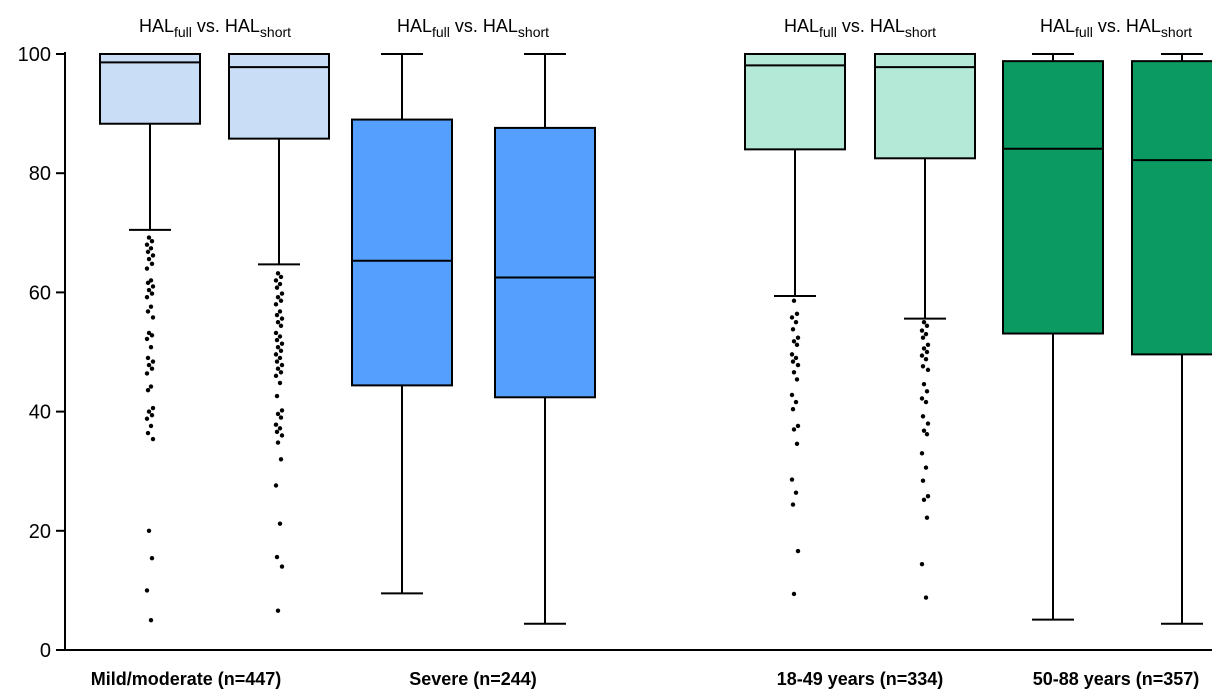  Describe the element at coordinates (186, 679) in the screenshot. I see `group-label: Mild/moderate (n=447)` at that location.